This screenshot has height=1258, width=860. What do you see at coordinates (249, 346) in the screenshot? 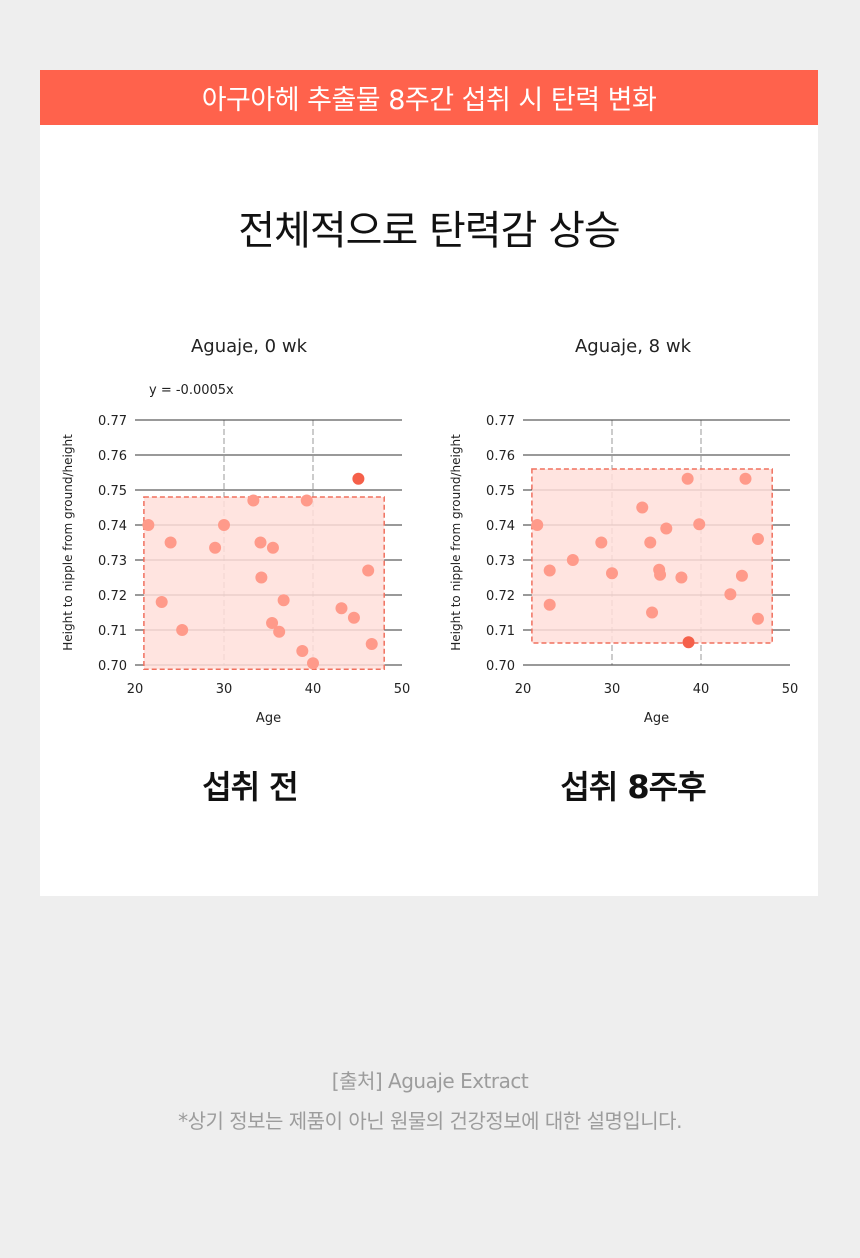
I see `chart-title: Aguaje, 0 wk` at bounding box center [249, 346].